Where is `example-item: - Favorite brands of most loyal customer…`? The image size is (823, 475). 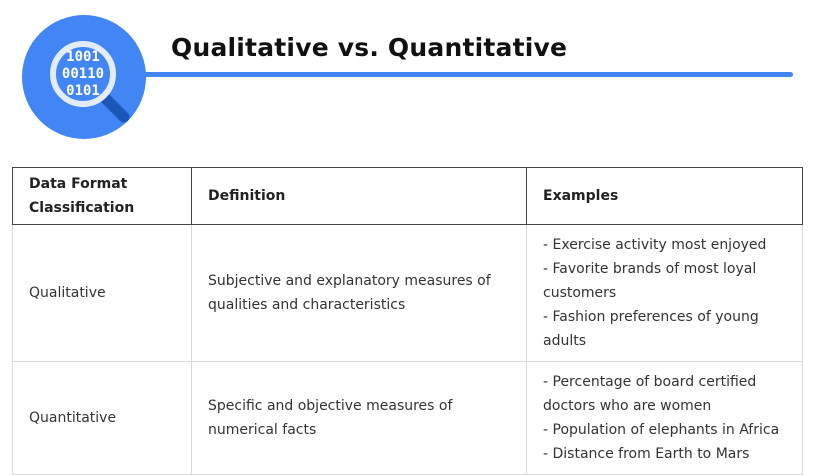
example-item: - Favorite brands of most loyal customer… is located at coordinates (650, 281).